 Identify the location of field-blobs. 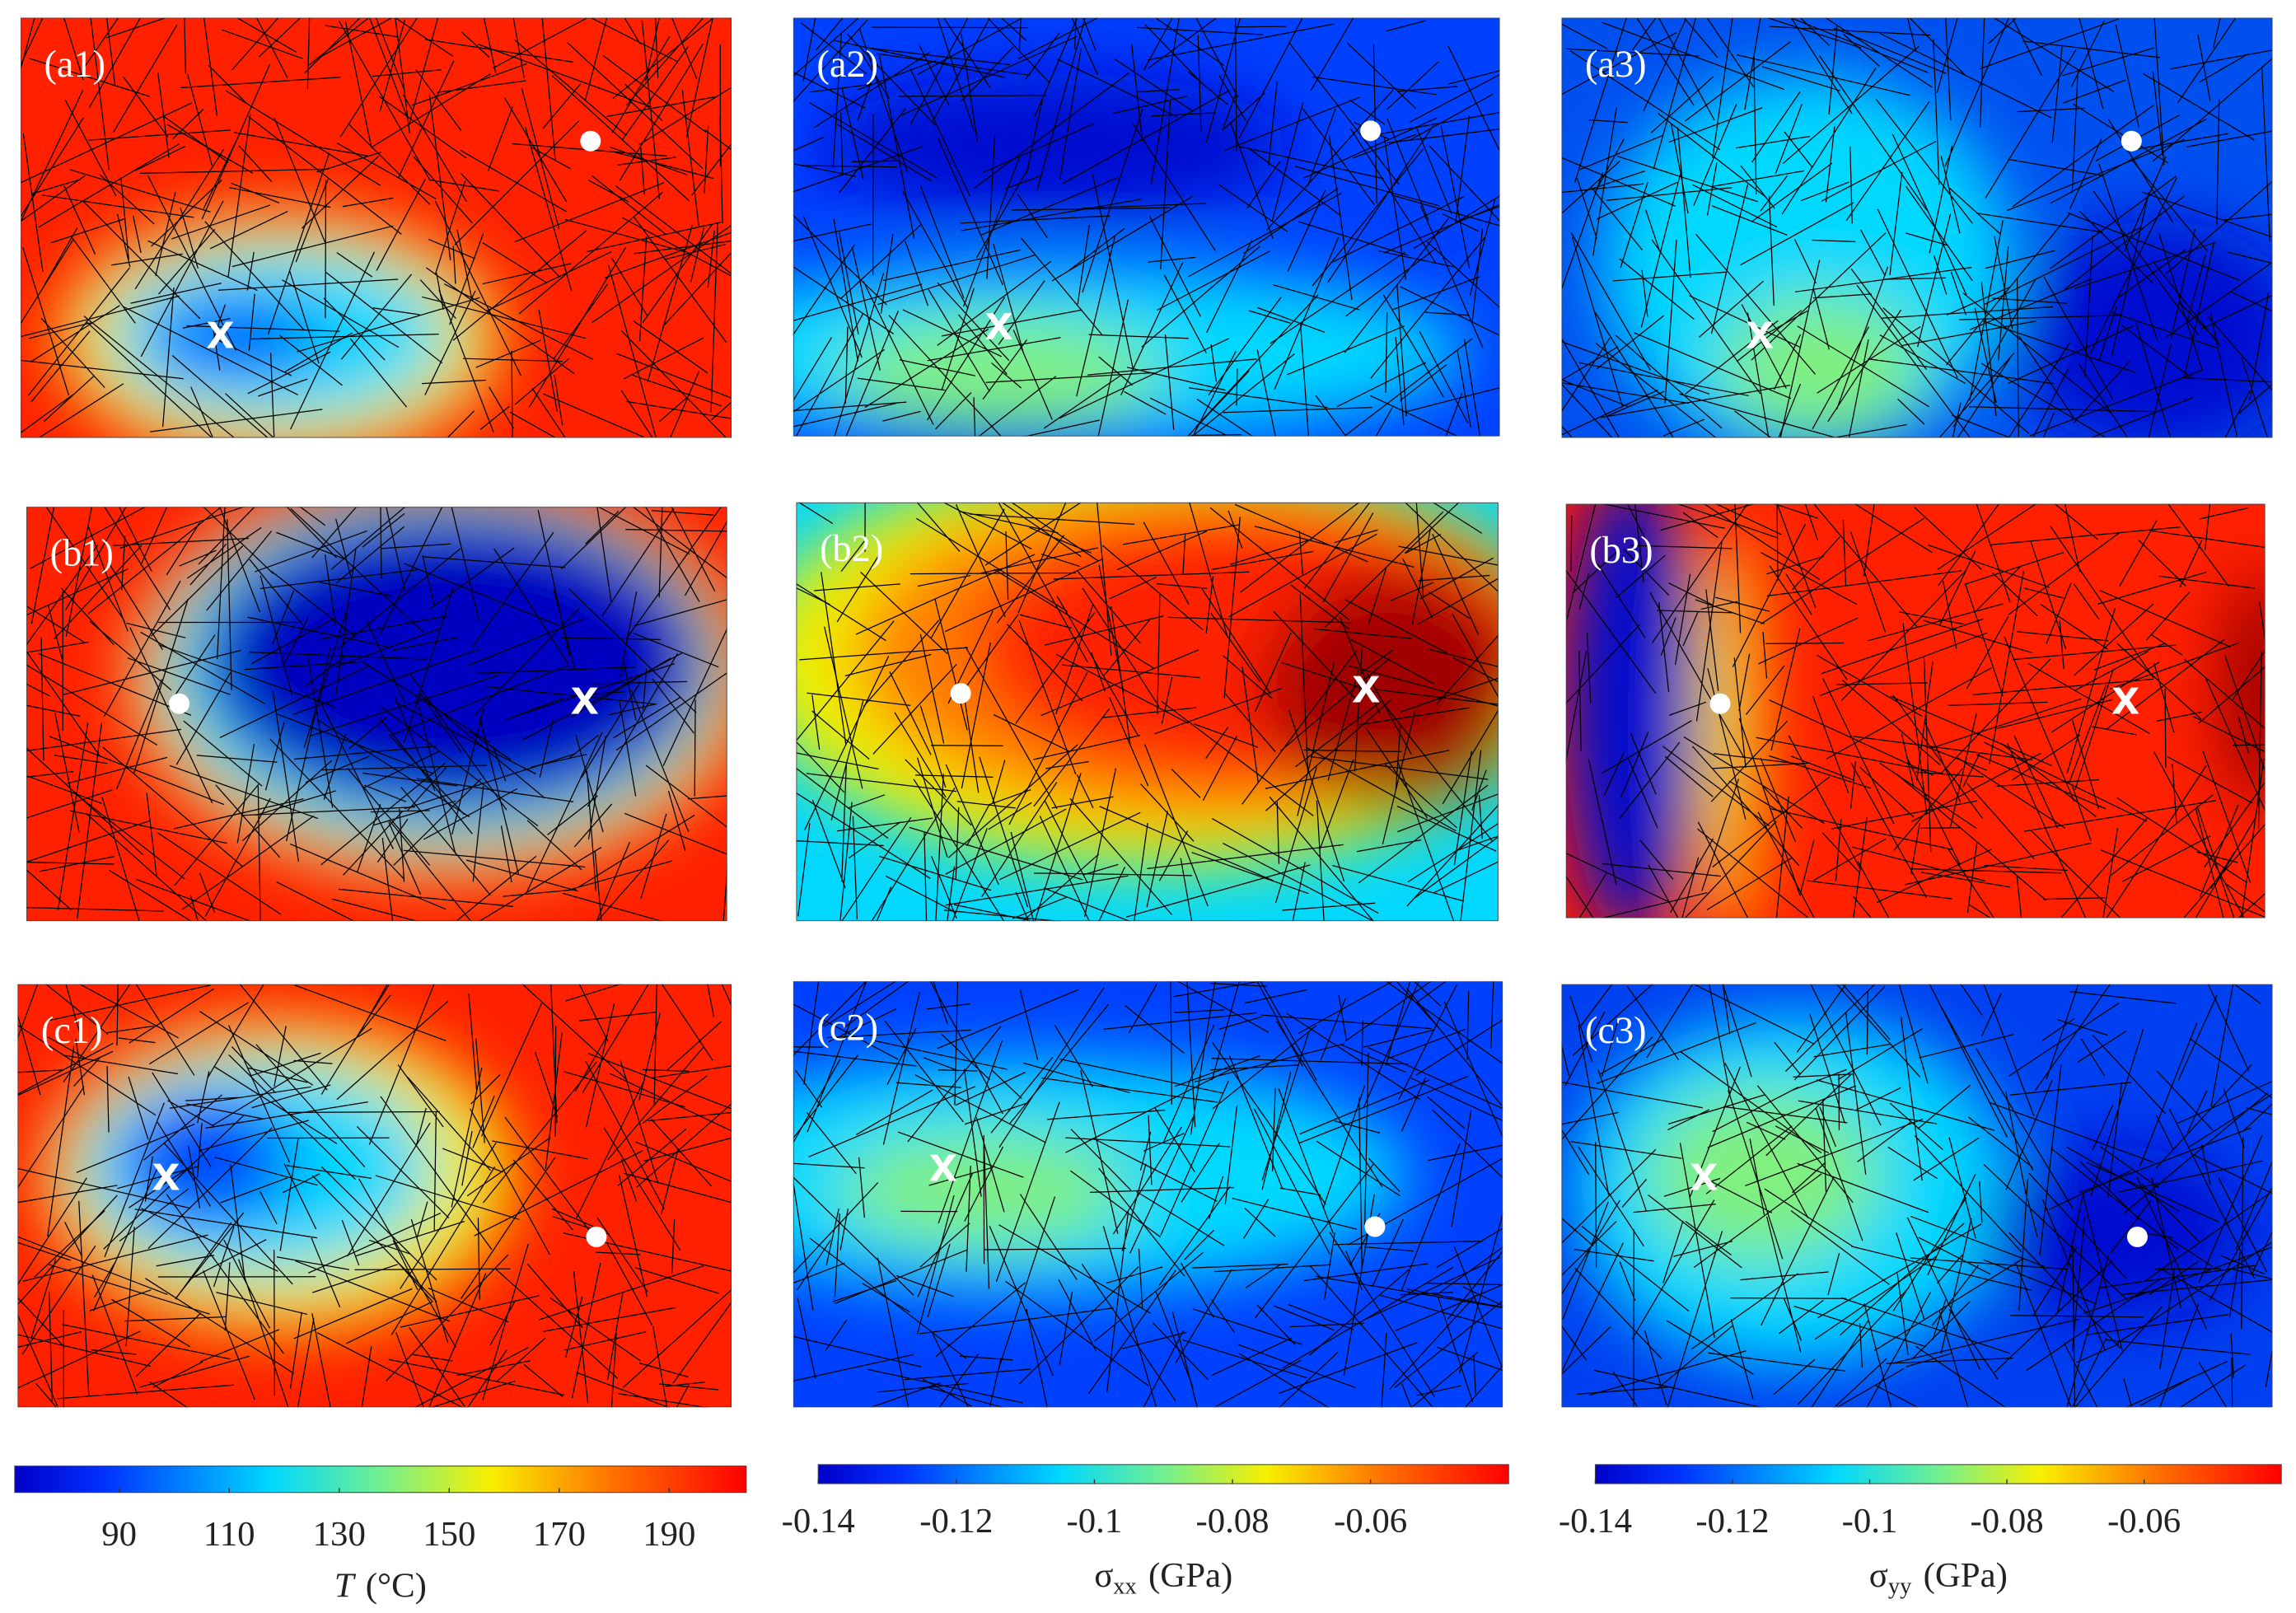
(1915, 711).